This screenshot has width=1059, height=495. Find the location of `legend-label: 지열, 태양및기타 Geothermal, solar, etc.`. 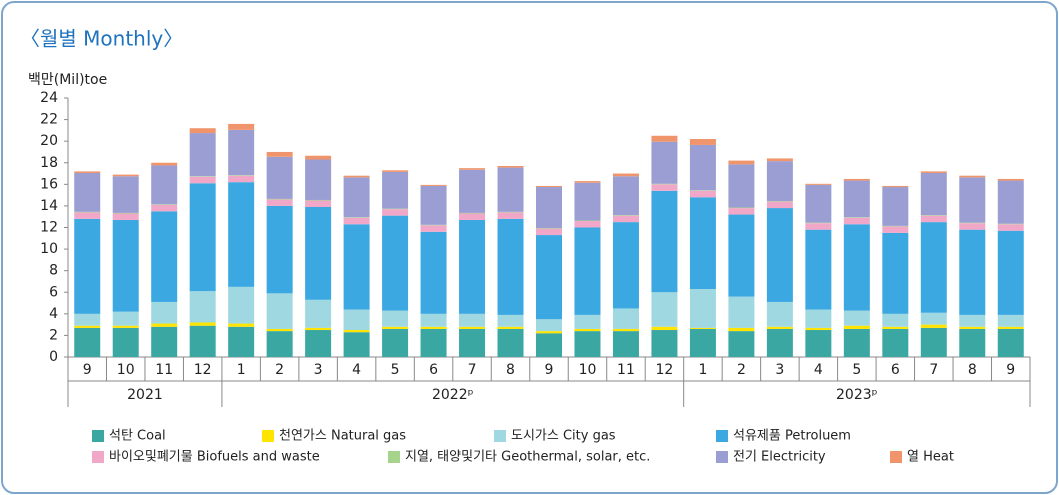

legend-label: 지열, 태양및기타 Geothermal, solar, etc. is located at coordinates (527, 457).